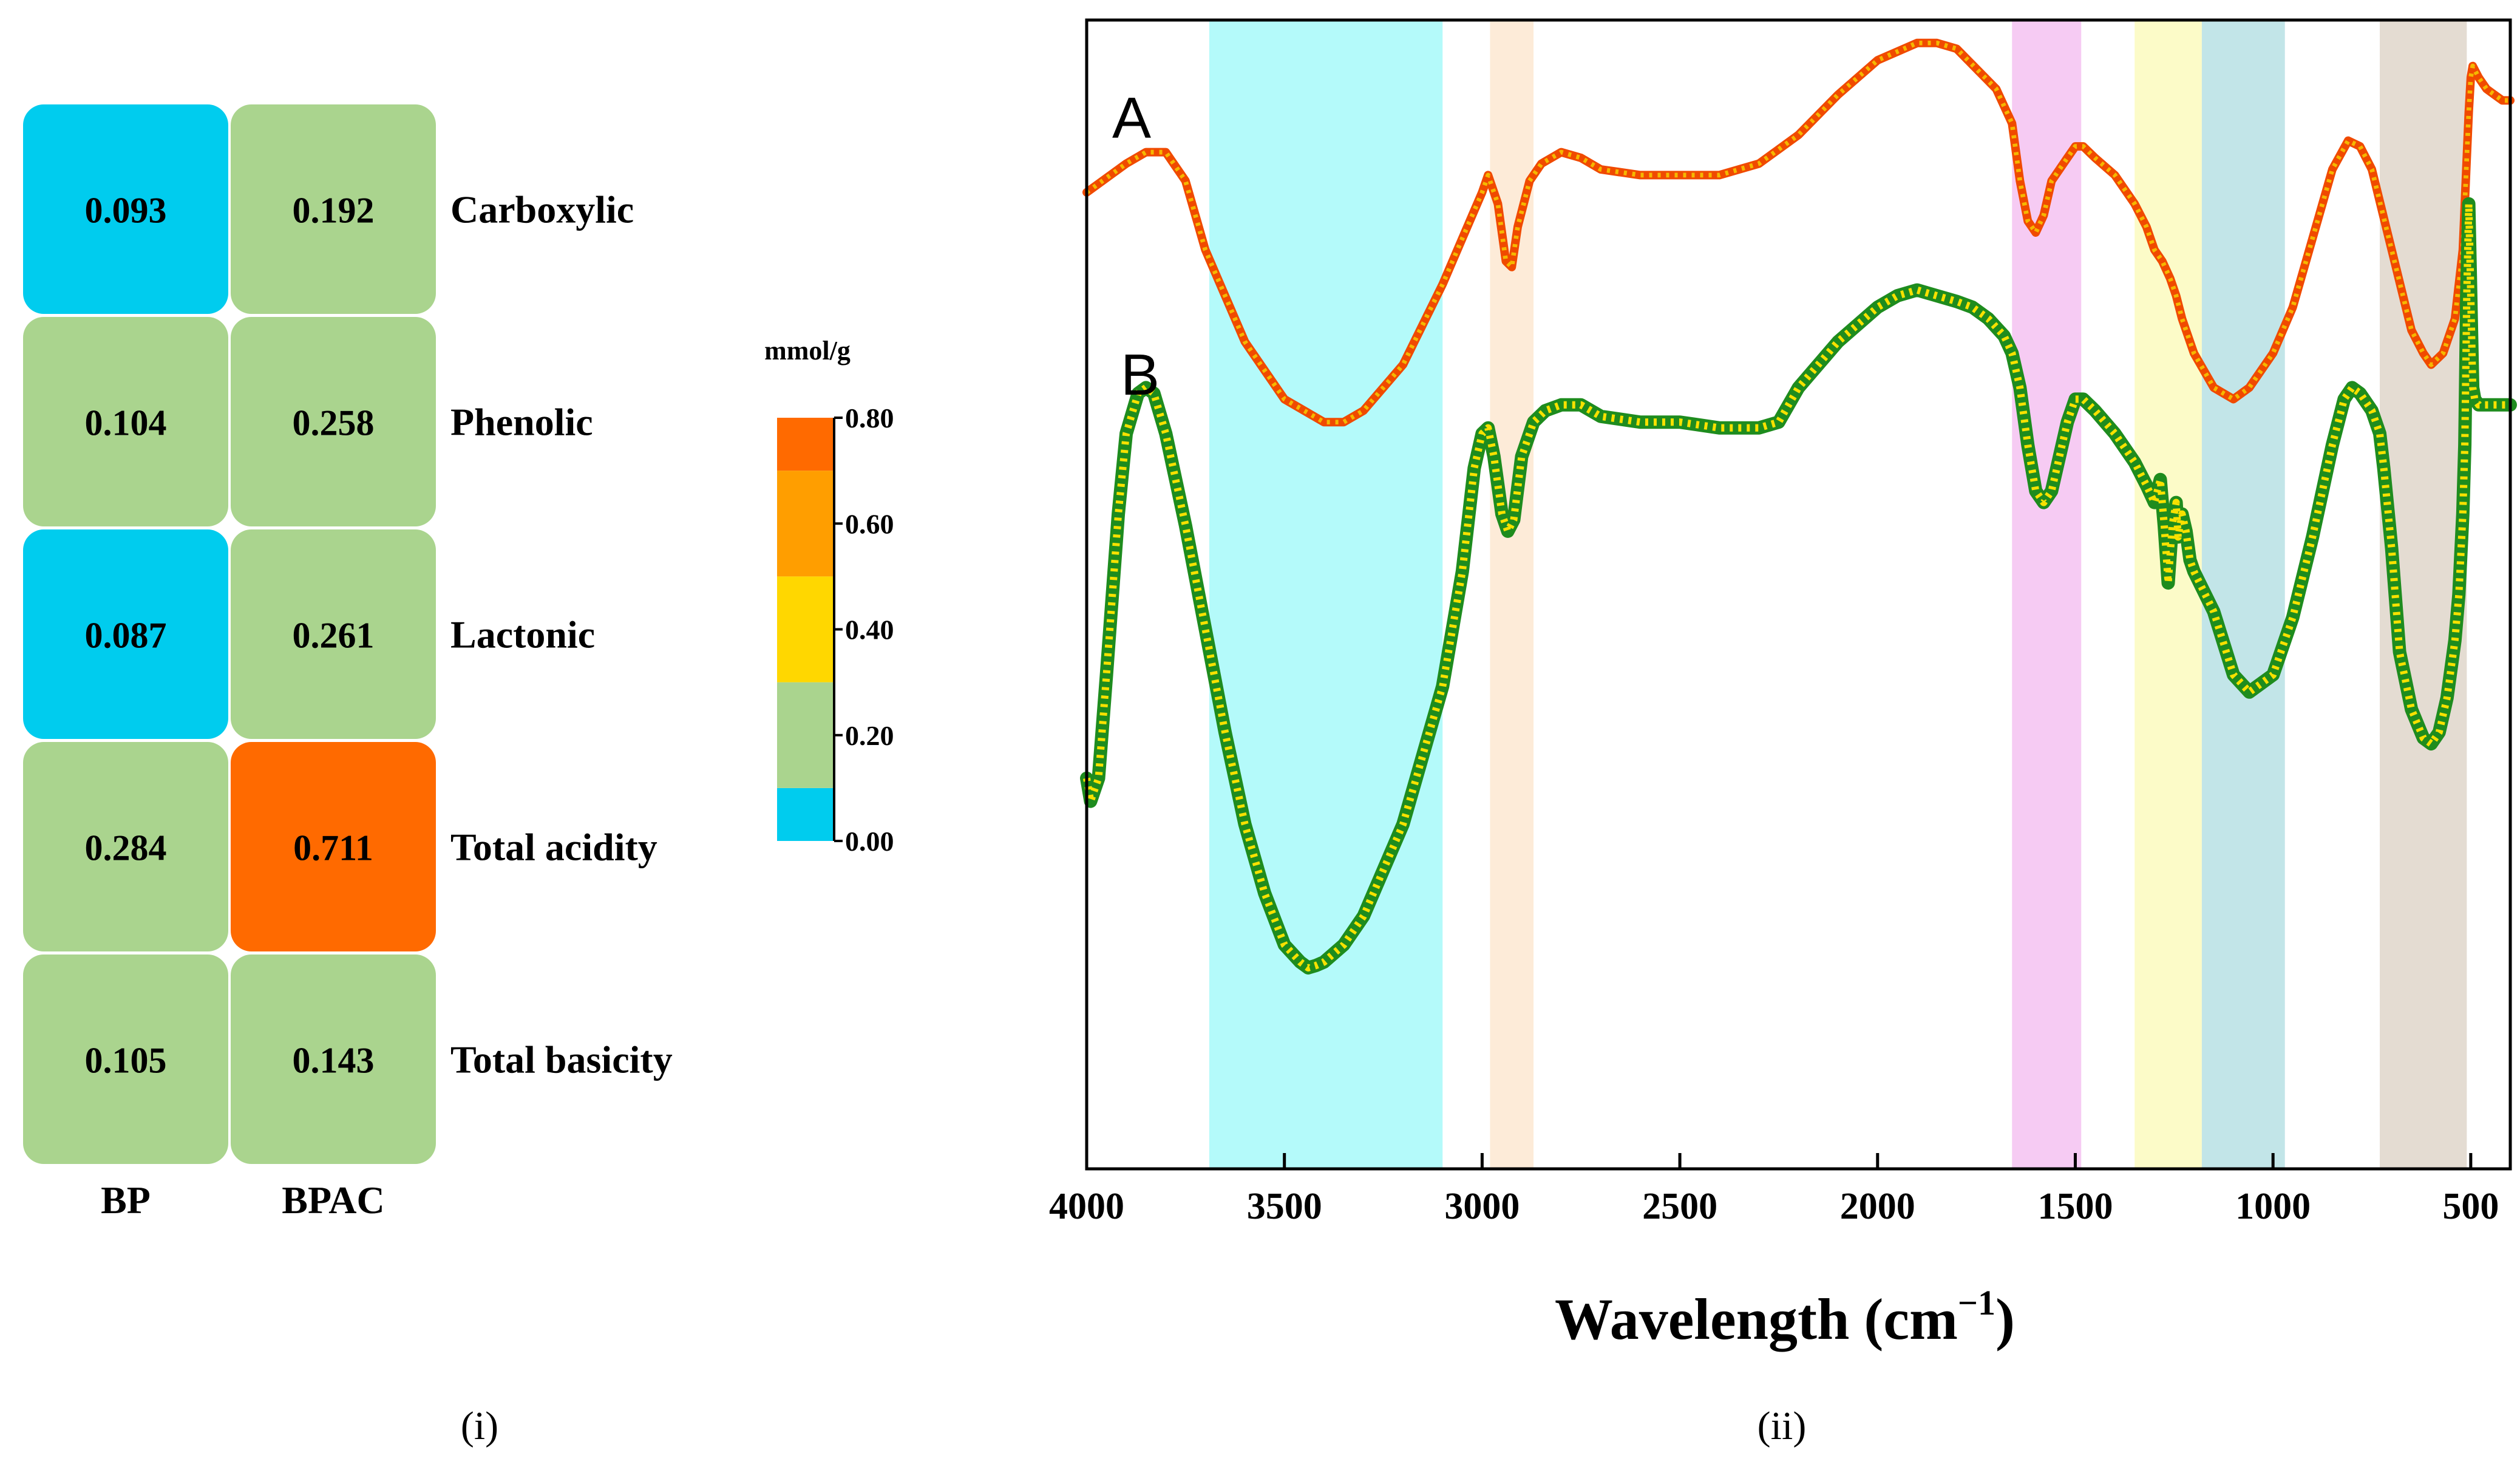 The image size is (2520, 1470). Describe the element at coordinates (522, 634) in the screenshot. I see `heatmap-row-label: Lactonic` at that location.